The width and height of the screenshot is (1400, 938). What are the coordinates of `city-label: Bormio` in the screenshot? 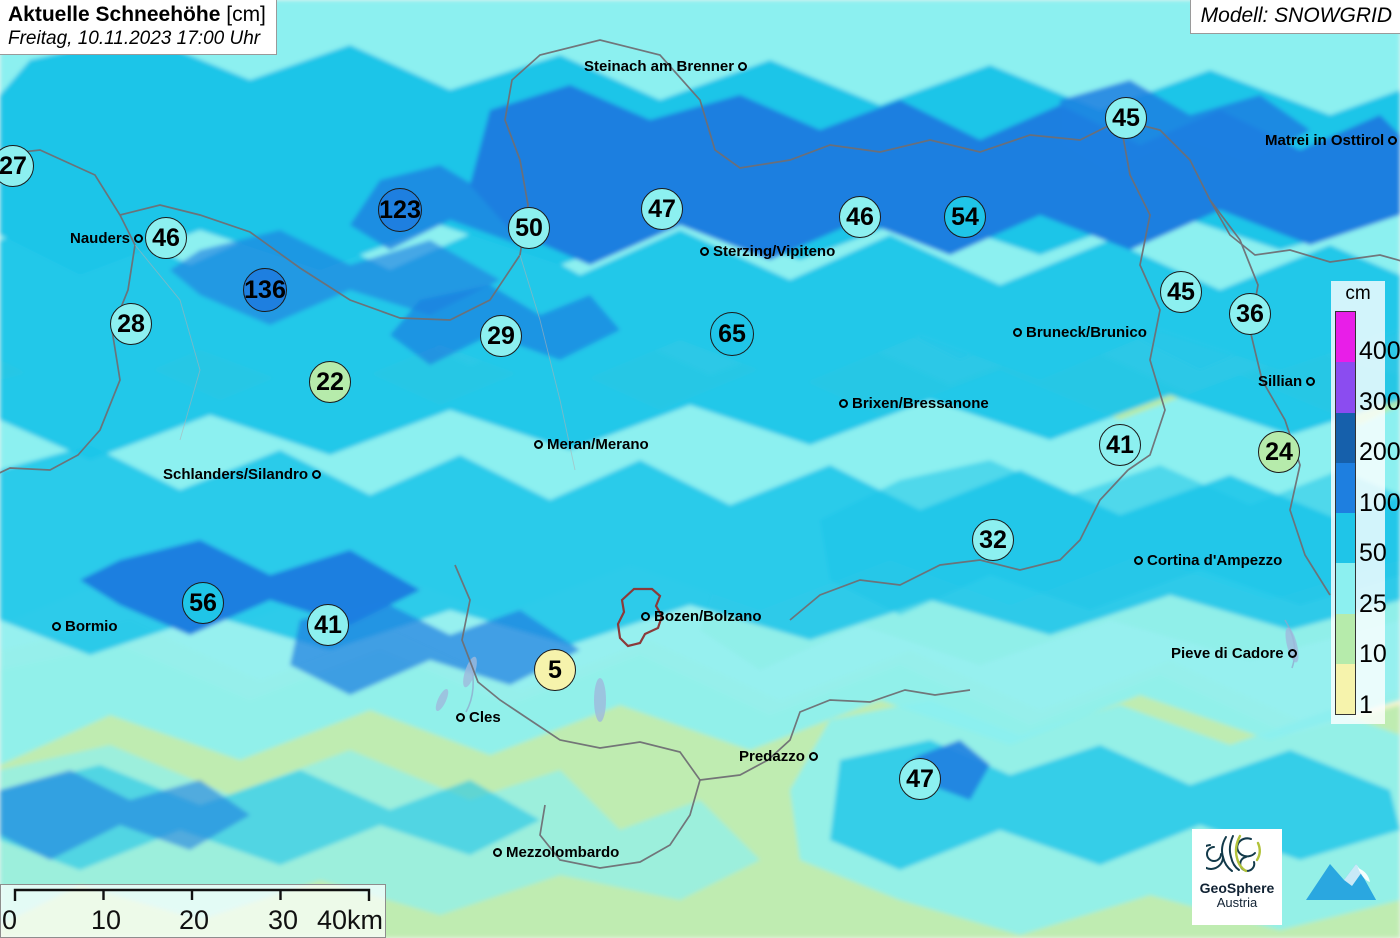 It's located at (85, 626).